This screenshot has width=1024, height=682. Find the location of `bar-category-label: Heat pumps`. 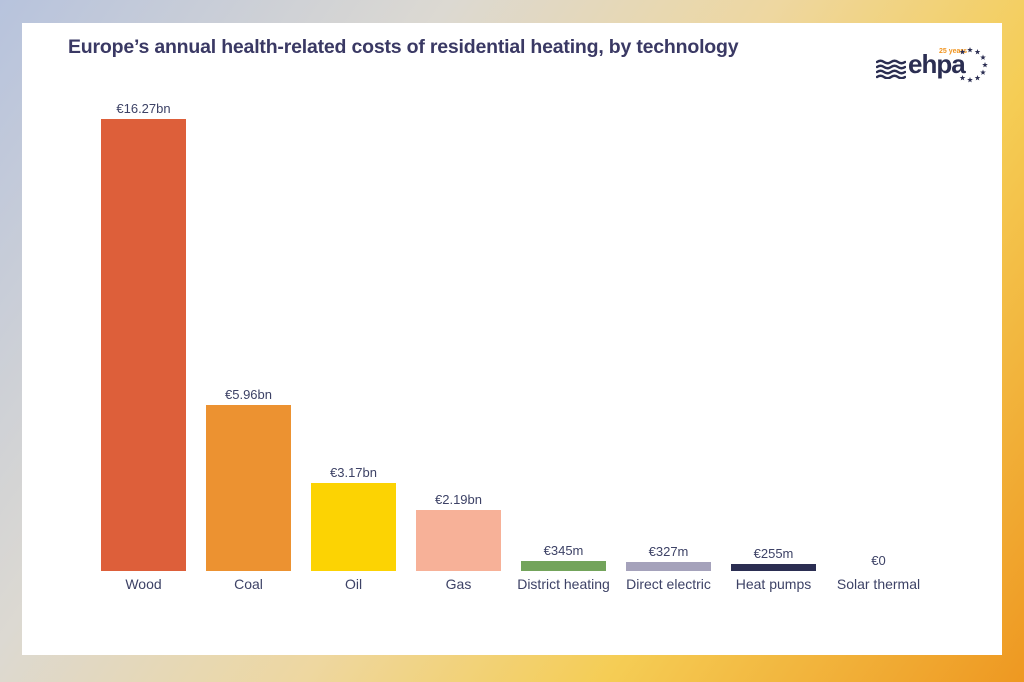

bar-category-label: Heat pumps is located at coordinates (773, 584).